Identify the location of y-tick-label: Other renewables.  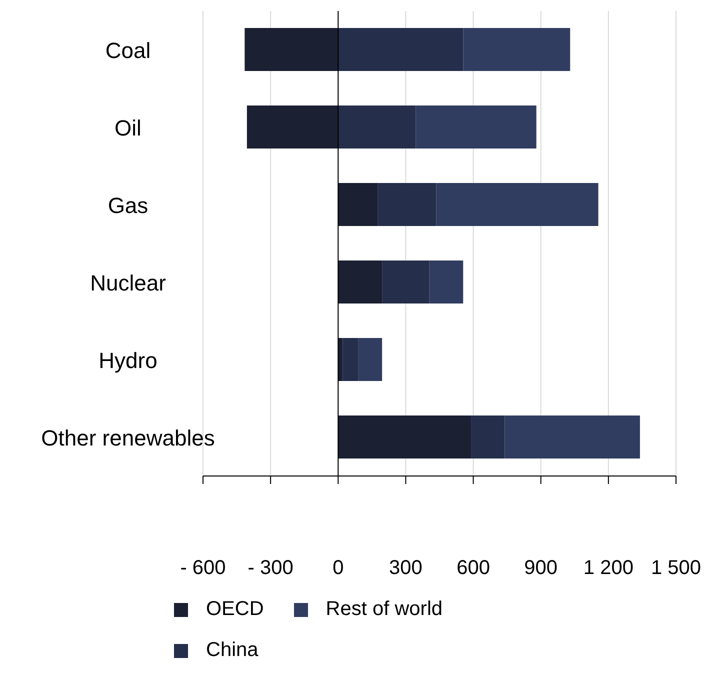
(128, 437).